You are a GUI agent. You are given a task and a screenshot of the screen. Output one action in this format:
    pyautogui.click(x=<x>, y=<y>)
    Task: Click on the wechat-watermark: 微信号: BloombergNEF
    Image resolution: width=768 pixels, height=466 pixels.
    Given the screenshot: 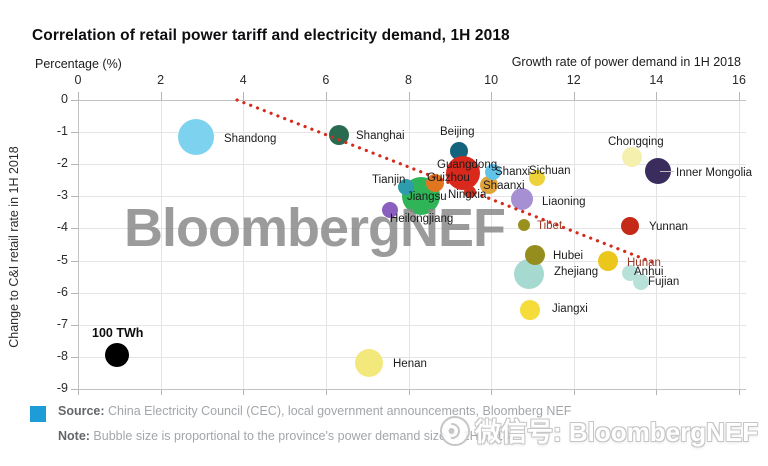 What is the action you would take?
    pyautogui.click(x=598, y=430)
    